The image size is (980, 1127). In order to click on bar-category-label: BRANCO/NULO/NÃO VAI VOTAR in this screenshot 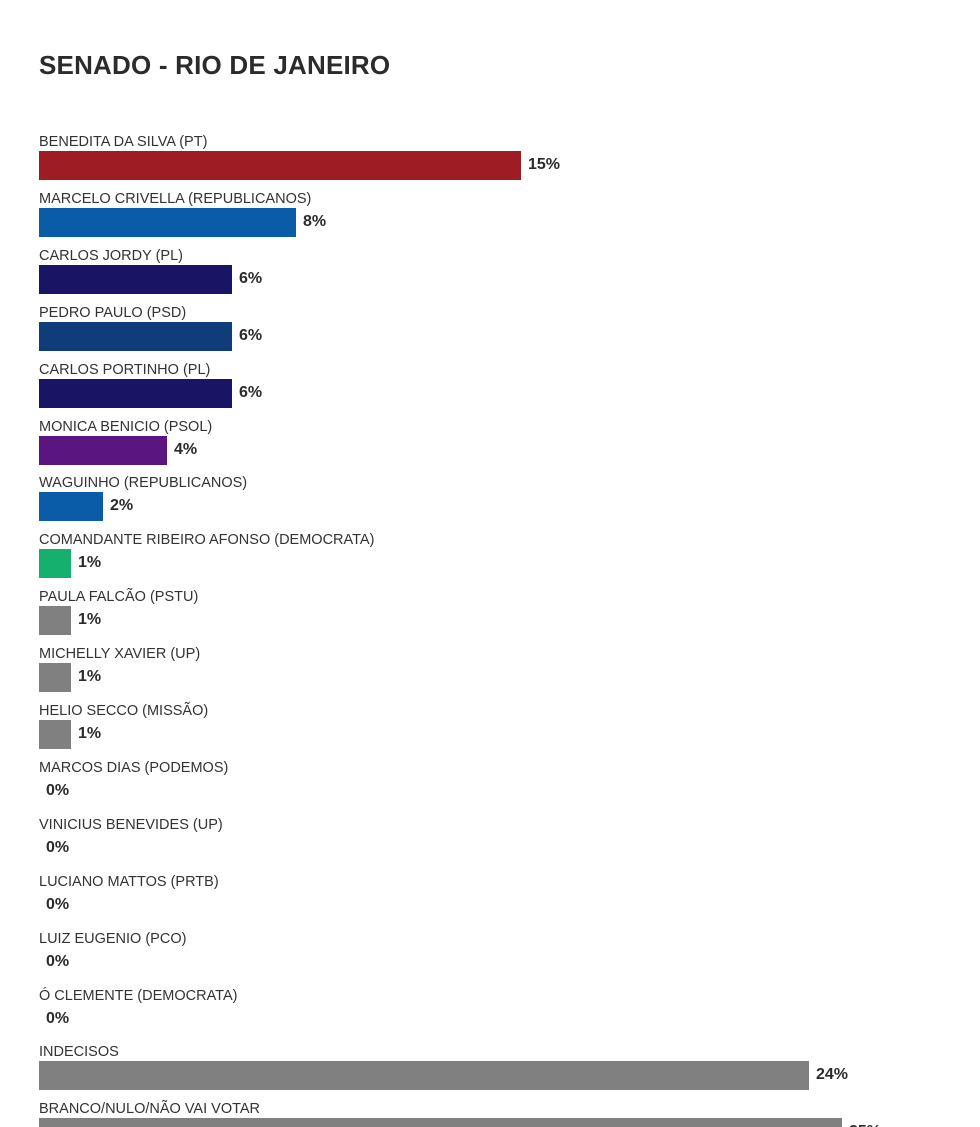, I will do `click(150, 1109)`.